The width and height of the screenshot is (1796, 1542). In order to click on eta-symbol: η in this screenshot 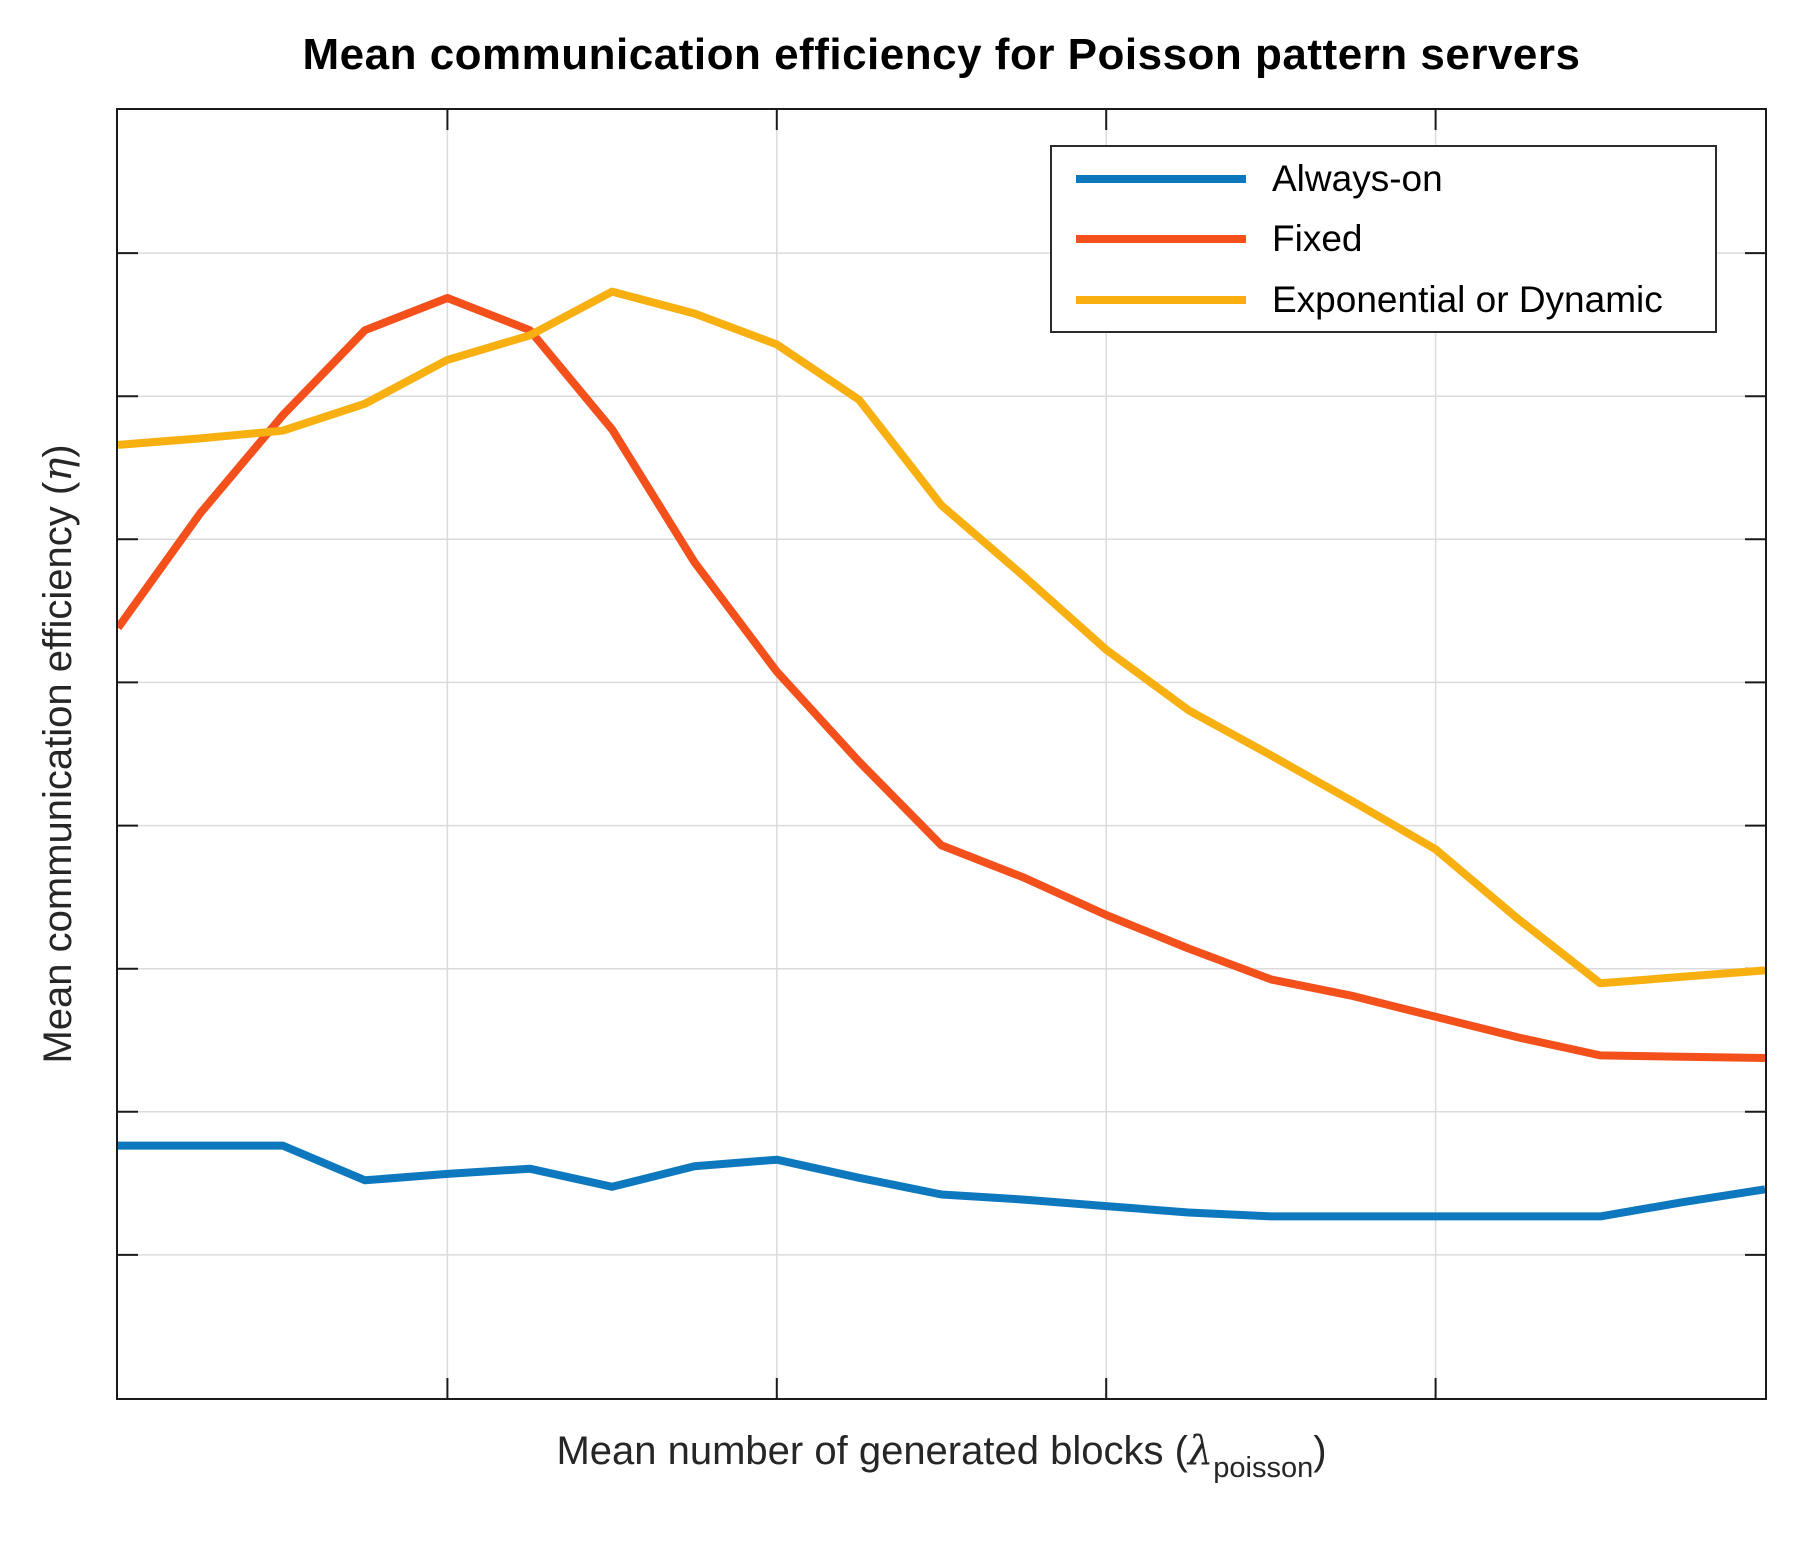, I will do `click(58, 469)`.